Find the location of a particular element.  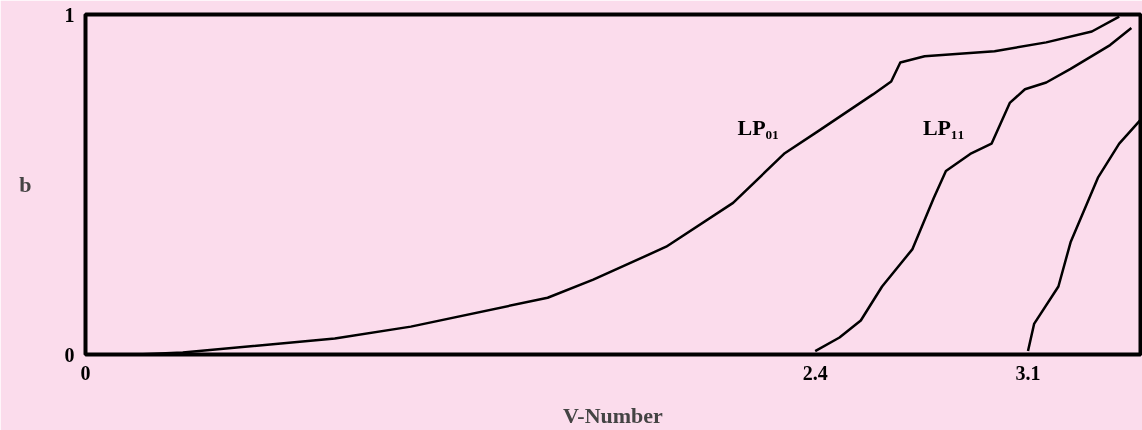

x-tick-label: 2.4 is located at coordinates (815, 372).